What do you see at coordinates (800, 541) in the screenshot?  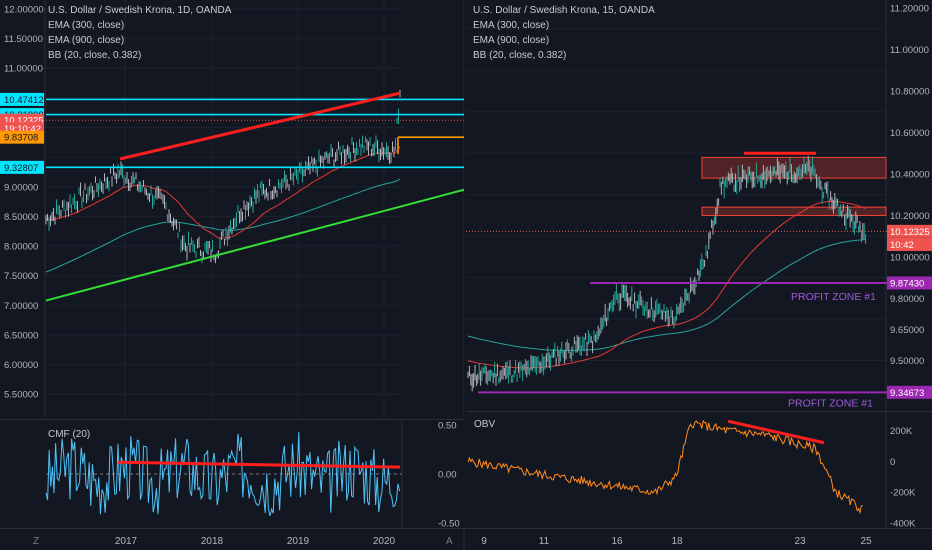 I see `time-axis-label: 23` at bounding box center [800, 541].